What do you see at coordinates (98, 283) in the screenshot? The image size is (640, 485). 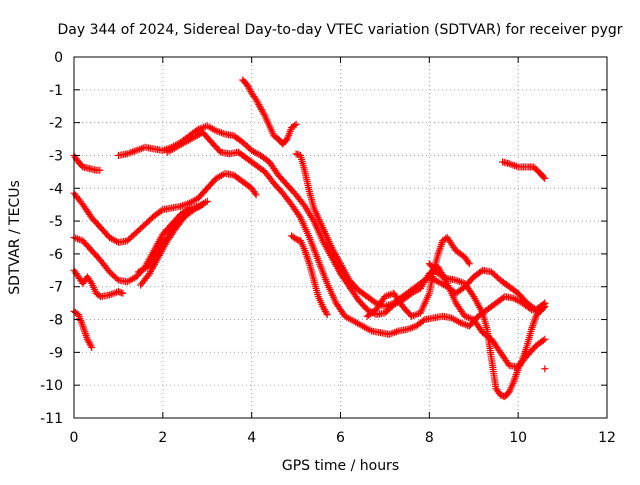 I see `series-arc-d` at bounding box center [98, 283].